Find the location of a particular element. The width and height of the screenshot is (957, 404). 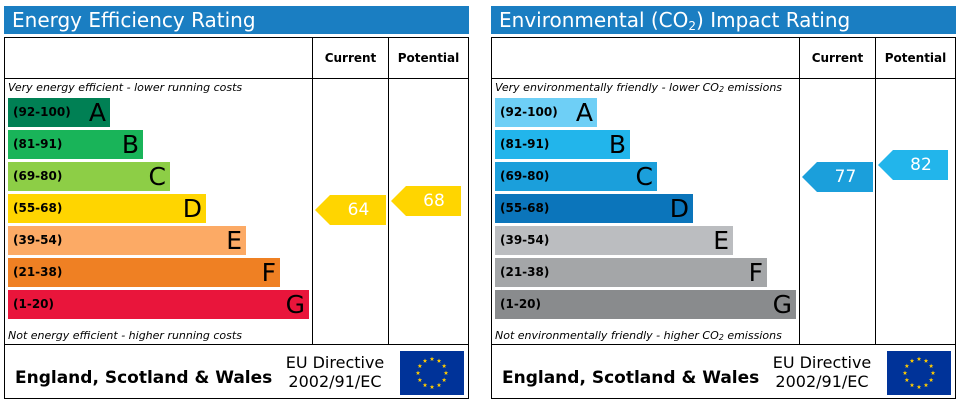

current-rating-arrow: 64 is located at coordinates (350, 210).